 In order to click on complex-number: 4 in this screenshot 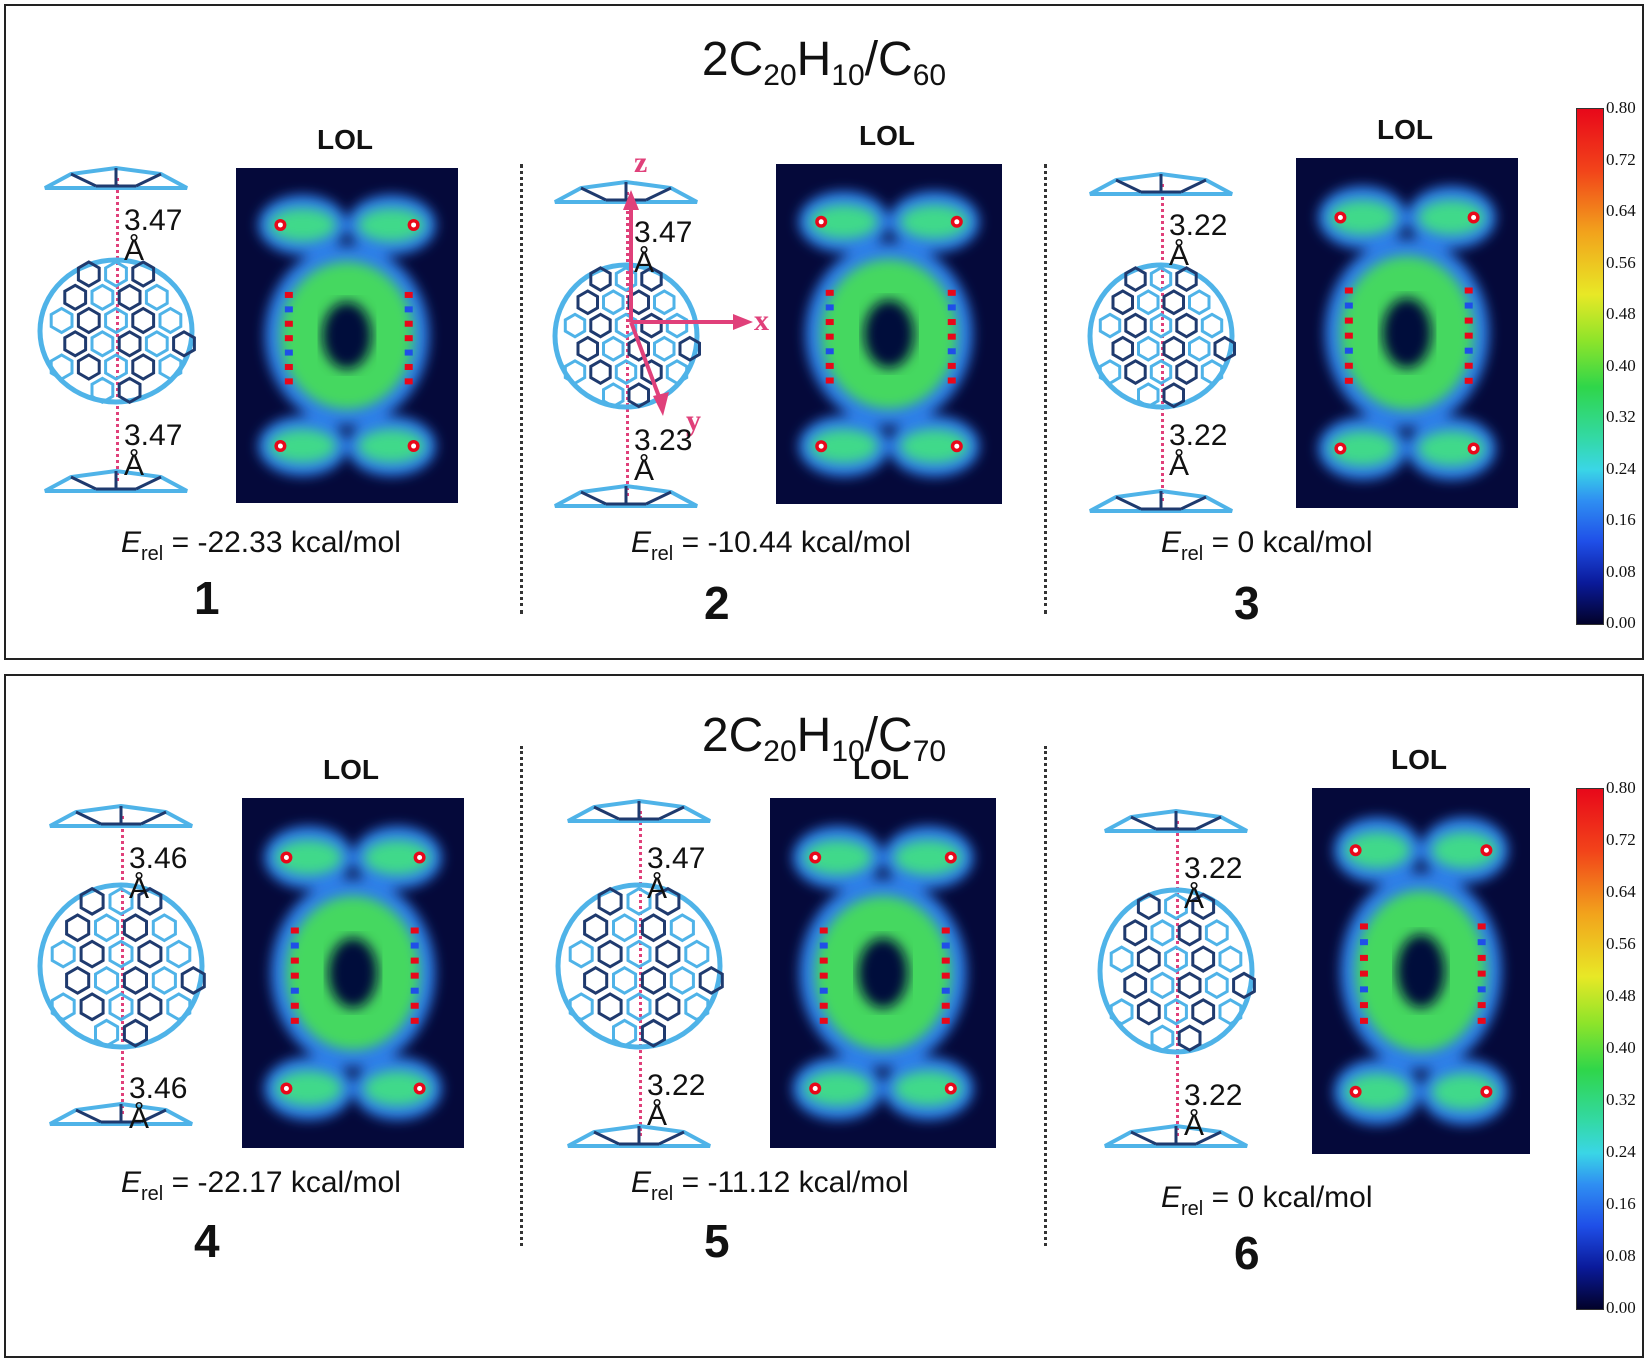, I will do `click(207, 1241)`.